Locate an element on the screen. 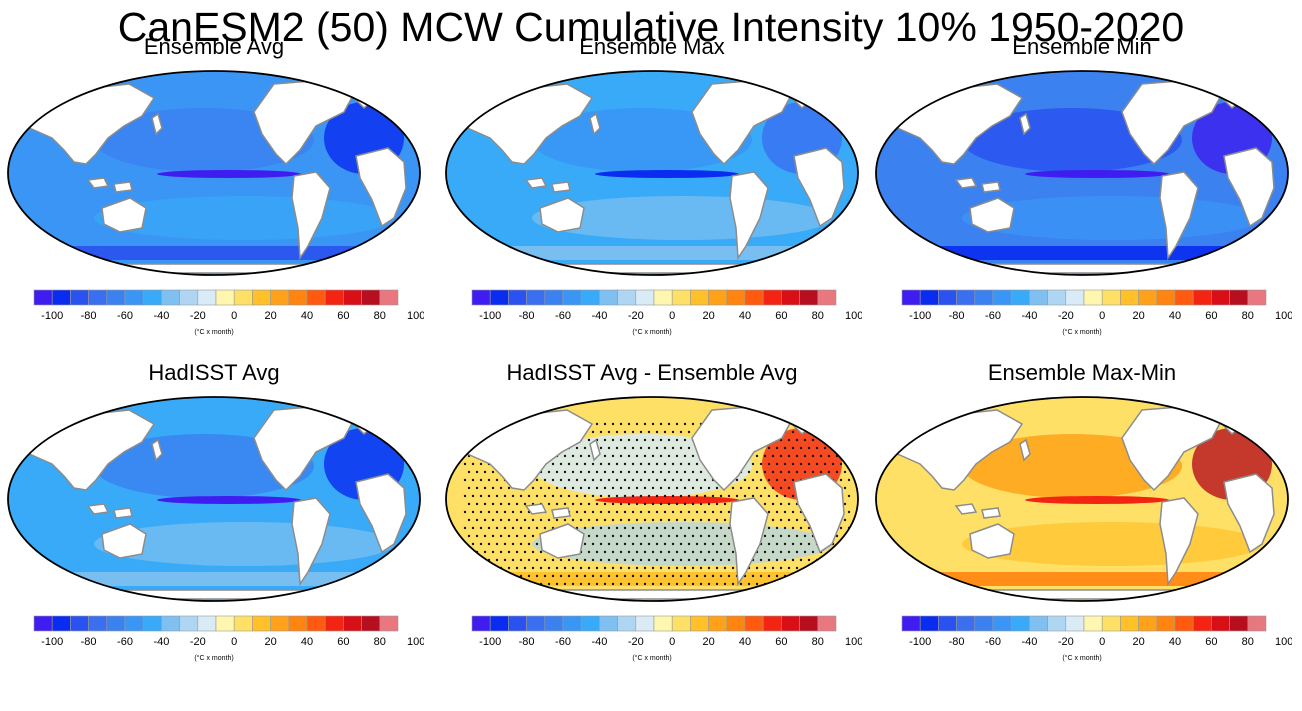  panel-title: Ensemble Max is located at coordinates (652, 46).